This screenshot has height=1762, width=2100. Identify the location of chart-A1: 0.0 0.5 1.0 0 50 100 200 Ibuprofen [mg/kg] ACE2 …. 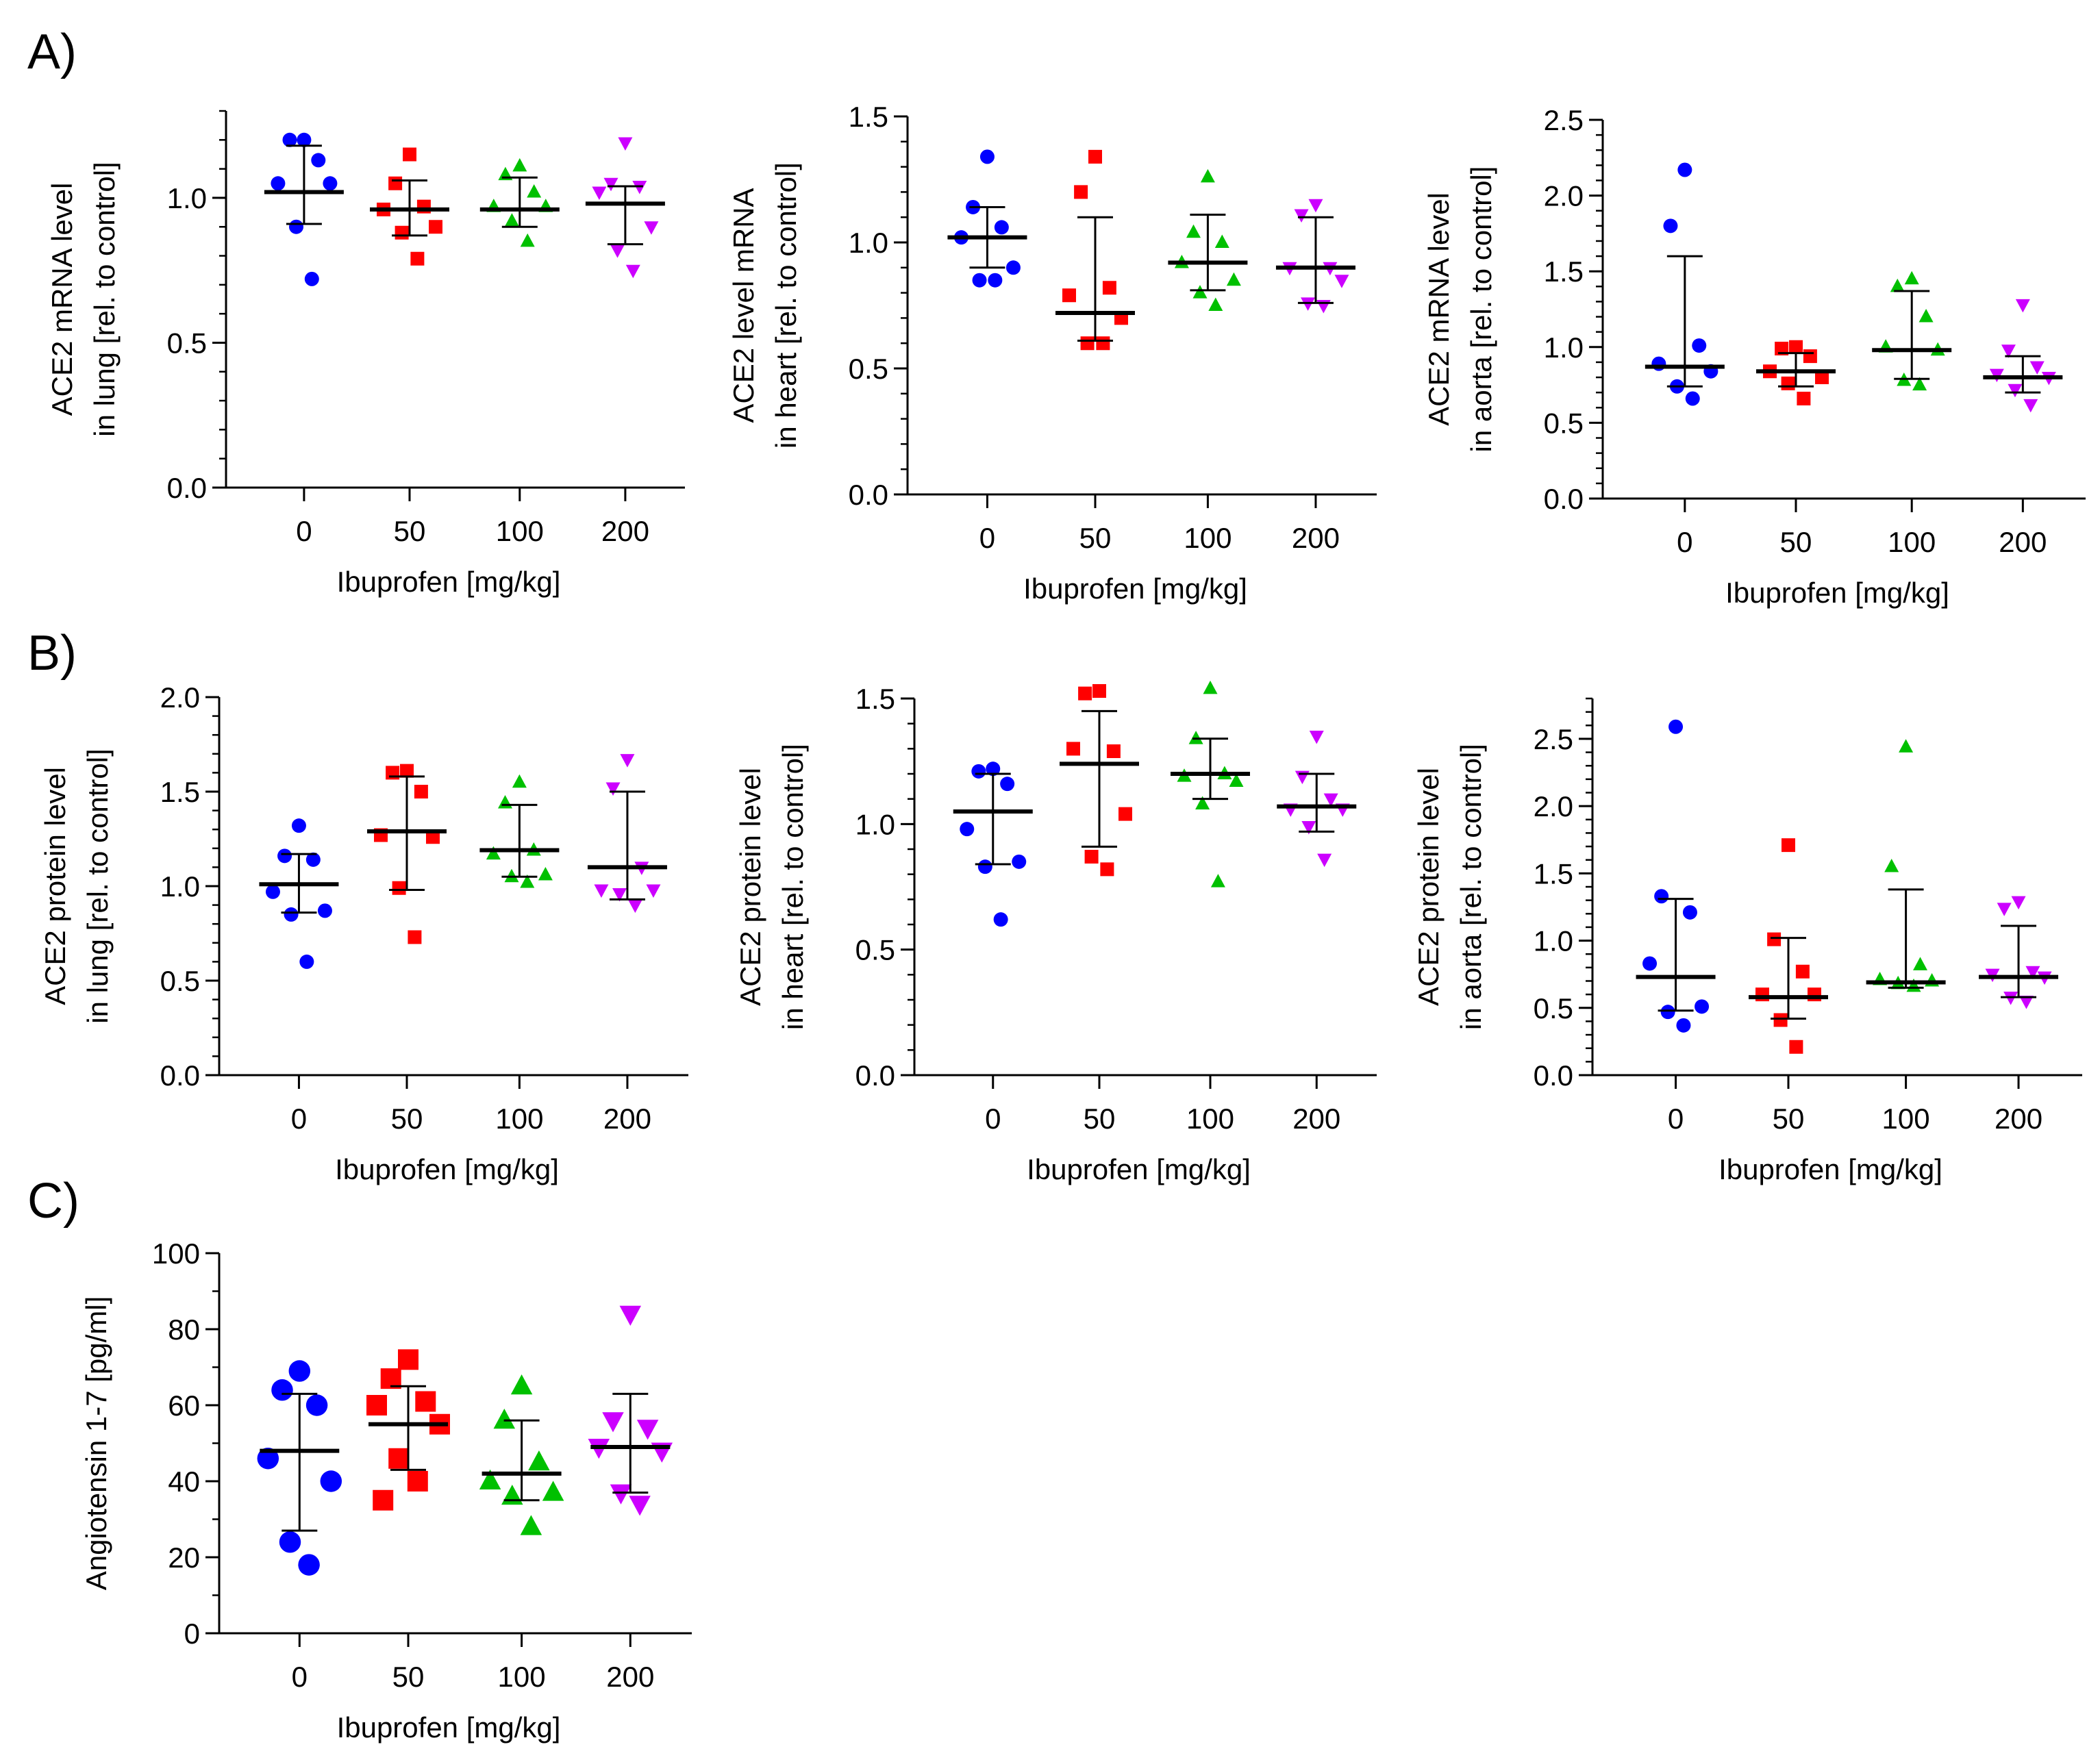
(365, 354).